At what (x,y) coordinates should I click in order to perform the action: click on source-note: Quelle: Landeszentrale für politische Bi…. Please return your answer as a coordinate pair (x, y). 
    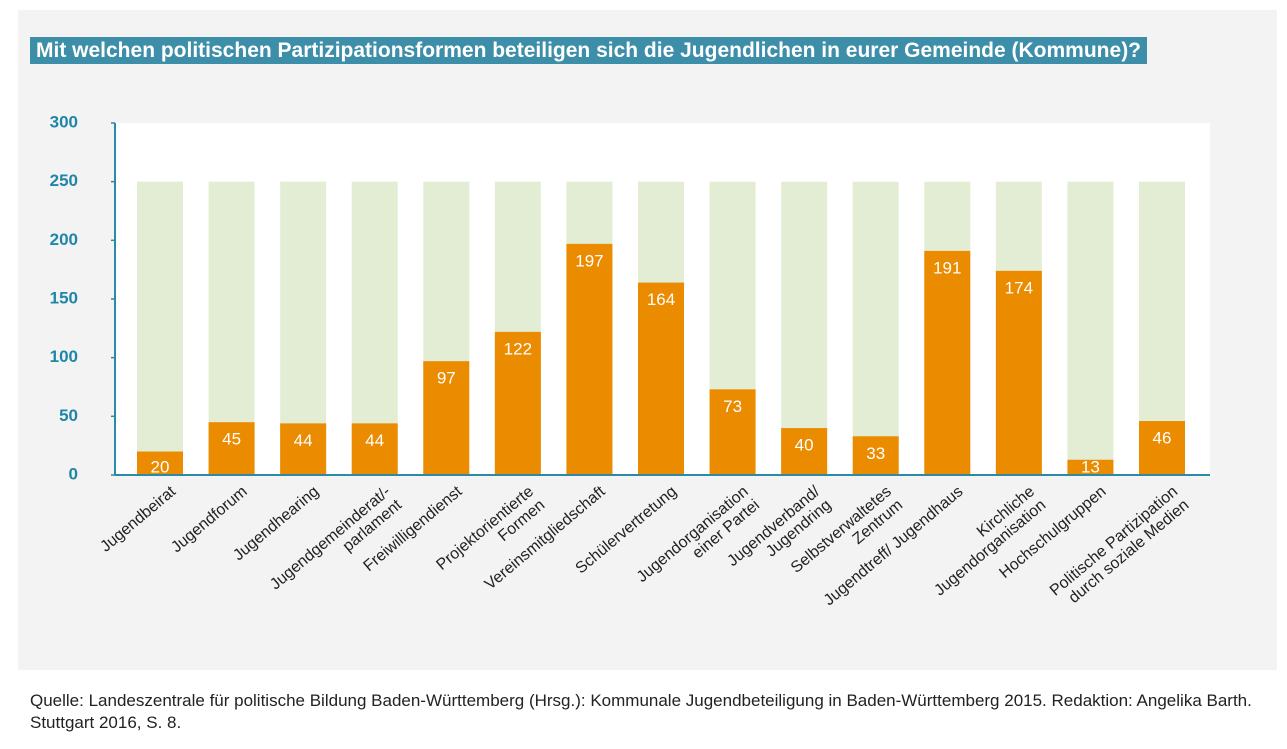
    Looking at the image, I should click on (641, 711).